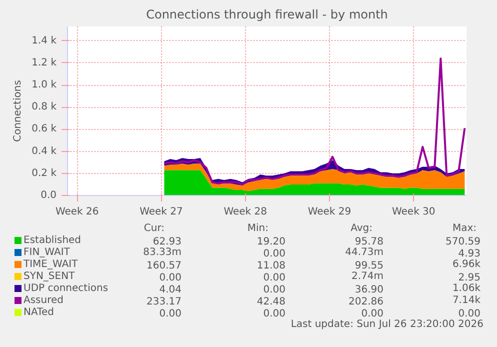 The height and width of the screenshot is (347, 497). I want to click on text: 4.93, so click(469, 254).